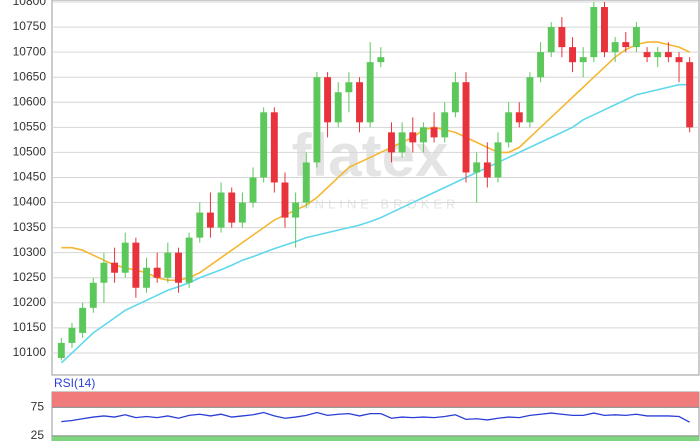  Describe the element at coordinates (38, 434) in the screenshot. I see `rsi-tick-label: 25` at that location.